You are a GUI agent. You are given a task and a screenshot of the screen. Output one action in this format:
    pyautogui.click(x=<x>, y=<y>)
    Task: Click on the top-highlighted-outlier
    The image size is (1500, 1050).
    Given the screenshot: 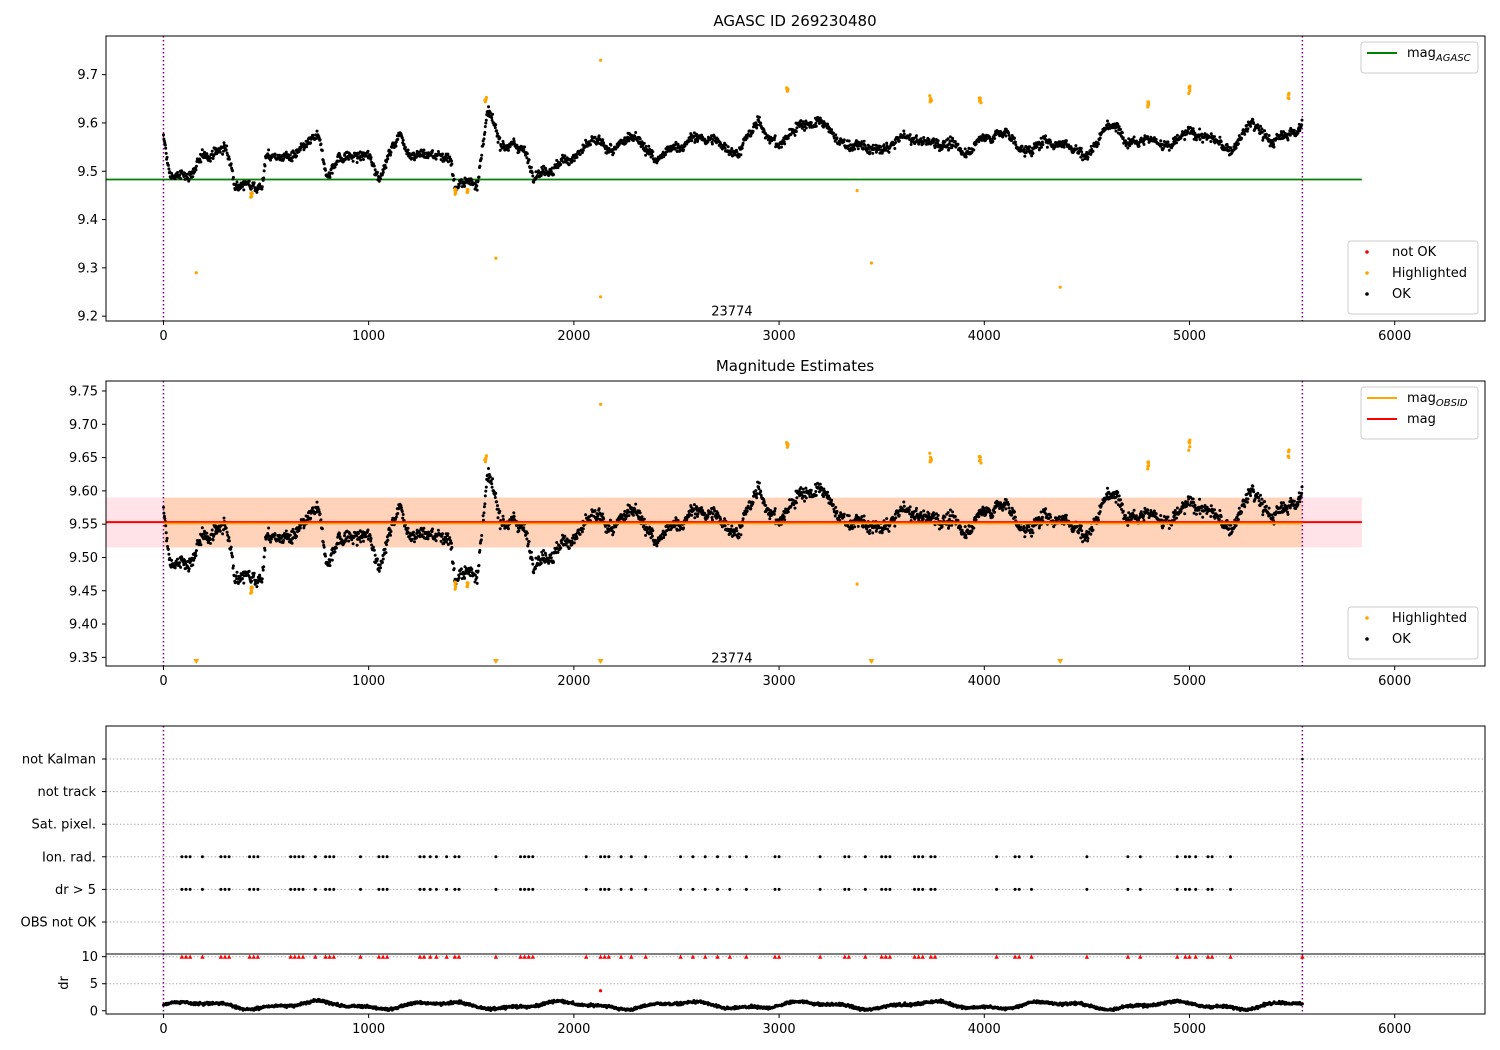 What is the action you would take?
    pyautogui.click(x=1060, y=287)
    